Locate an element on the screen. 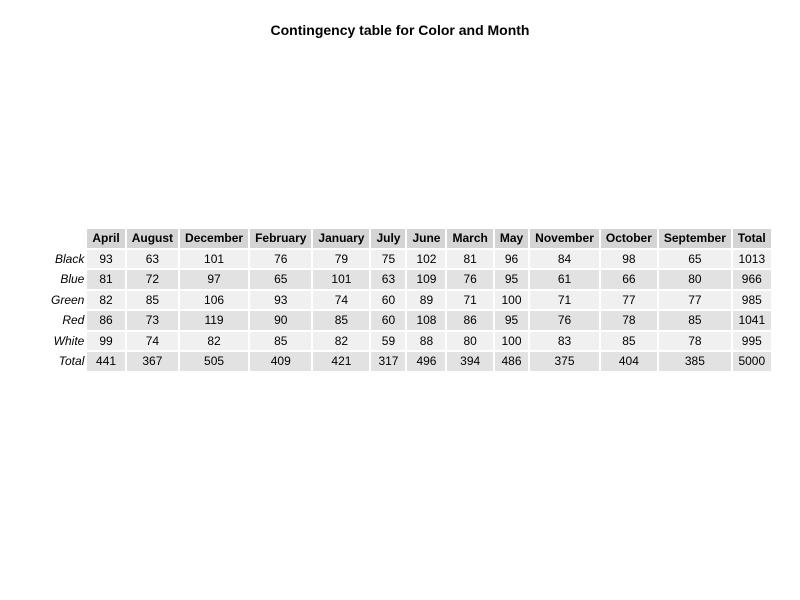 This screenshot has height=600, width=800. table-cell-total-june: 496 is located at coordinates (426, 361).